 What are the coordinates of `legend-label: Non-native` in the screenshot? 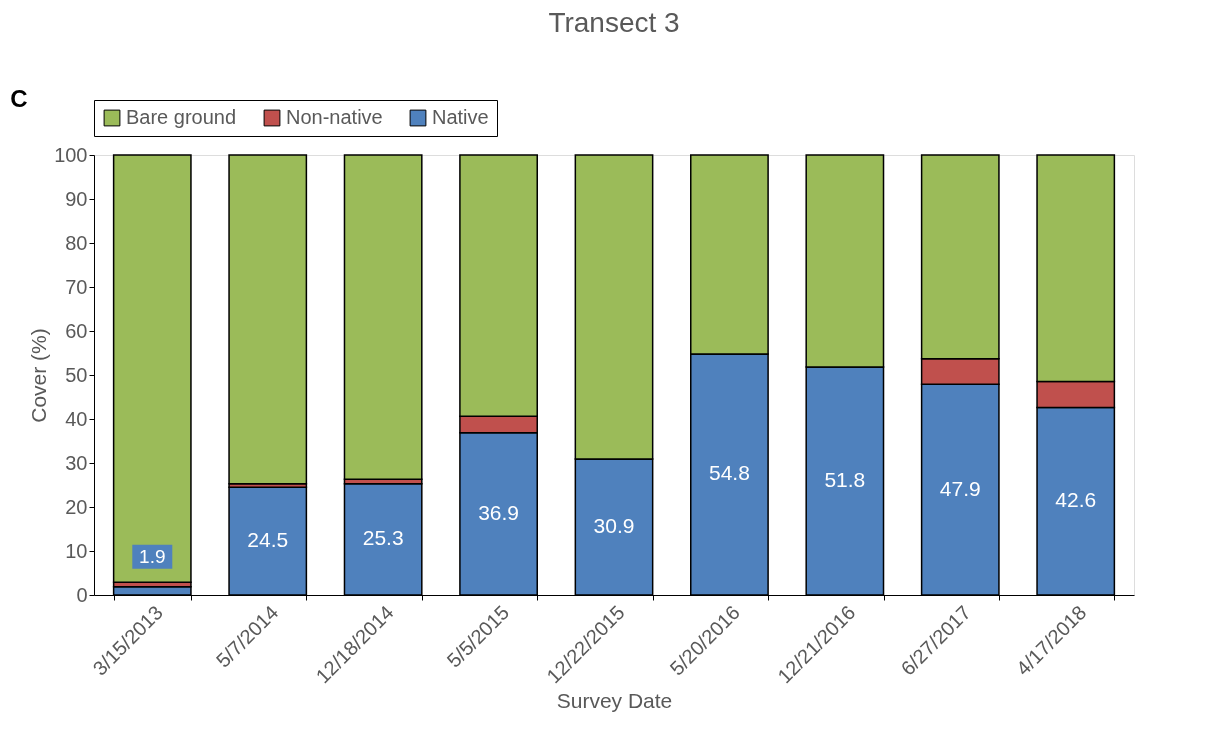 It's located at (334, 117).